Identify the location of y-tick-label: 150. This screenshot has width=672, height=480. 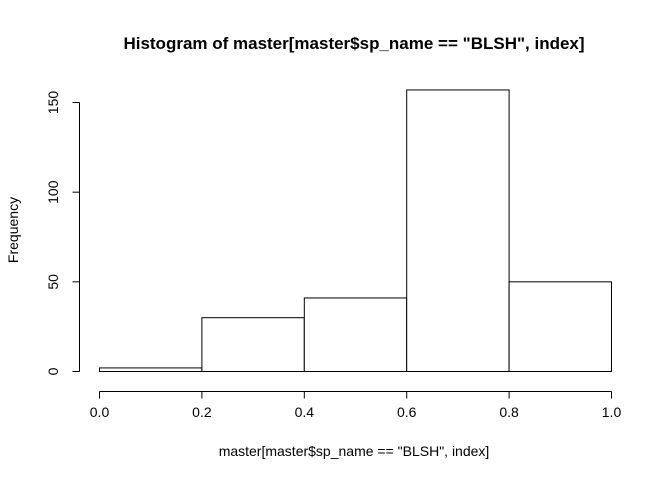
(53, 103).